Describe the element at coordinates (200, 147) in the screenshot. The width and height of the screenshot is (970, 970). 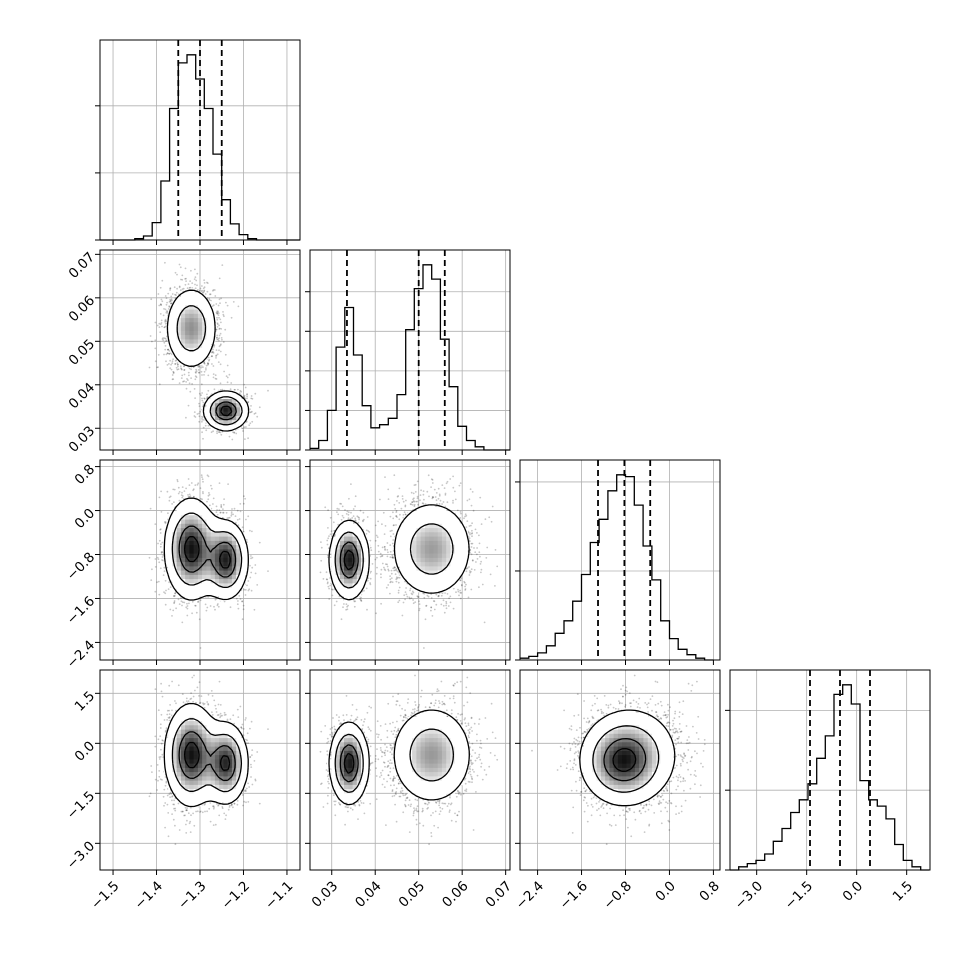
I see `histogram-step` at that location.